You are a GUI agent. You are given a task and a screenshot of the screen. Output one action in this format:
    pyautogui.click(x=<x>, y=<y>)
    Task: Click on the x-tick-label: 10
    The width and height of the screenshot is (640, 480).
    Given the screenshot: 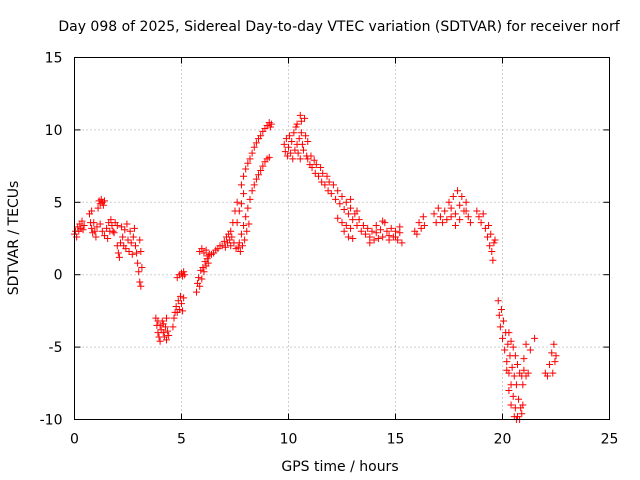 What is the action you would take?
    pyautogui.click(x=289, y=440)
    